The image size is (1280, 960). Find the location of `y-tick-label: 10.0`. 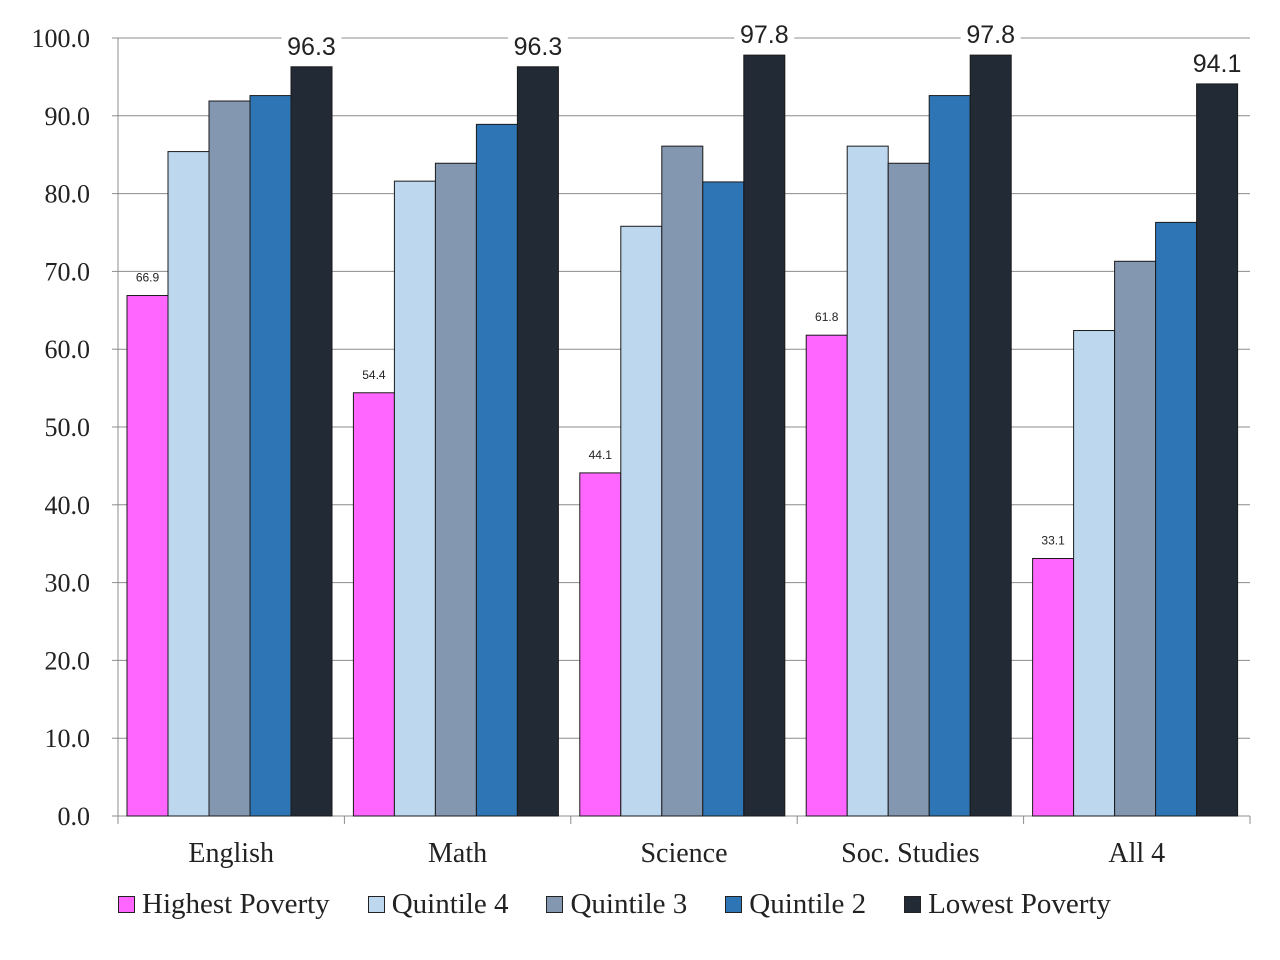

y-tick-label: 10.0 is located at coordinates (68, 738).